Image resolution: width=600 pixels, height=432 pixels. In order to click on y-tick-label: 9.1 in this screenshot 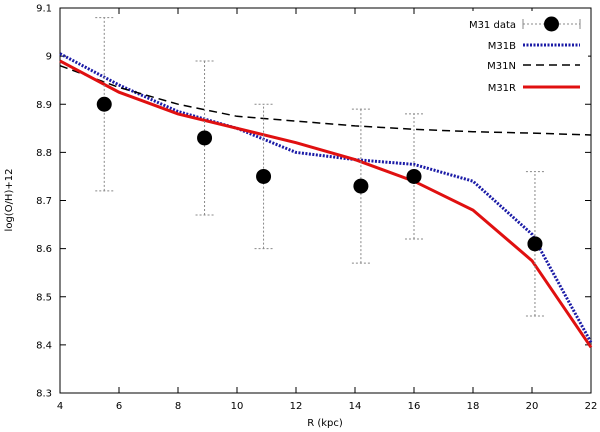, I will do `click(44, 9)`.